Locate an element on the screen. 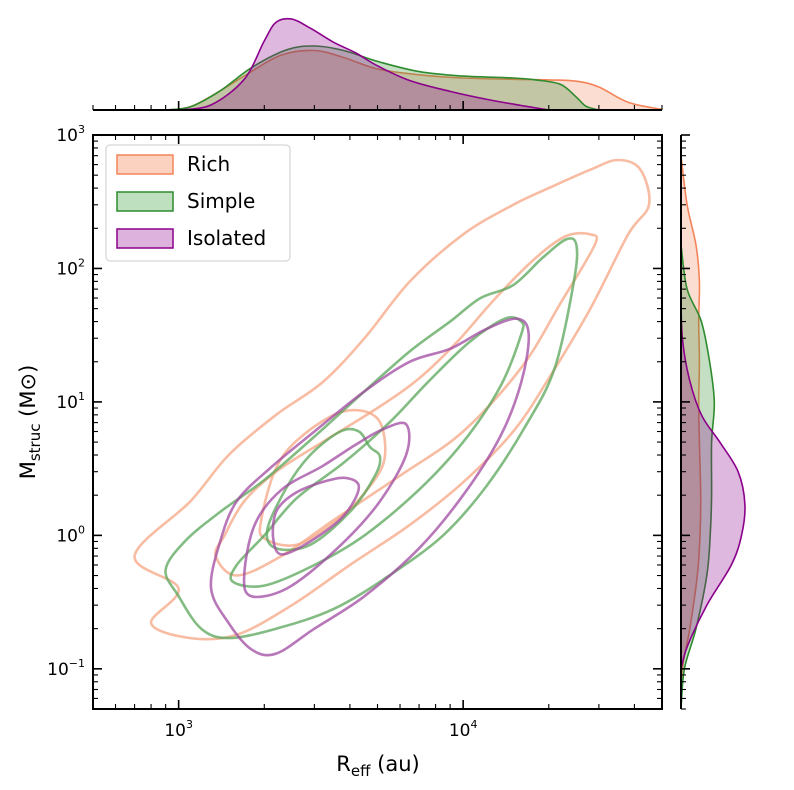  top-density-line-rich is located at coordinates (414, 80).